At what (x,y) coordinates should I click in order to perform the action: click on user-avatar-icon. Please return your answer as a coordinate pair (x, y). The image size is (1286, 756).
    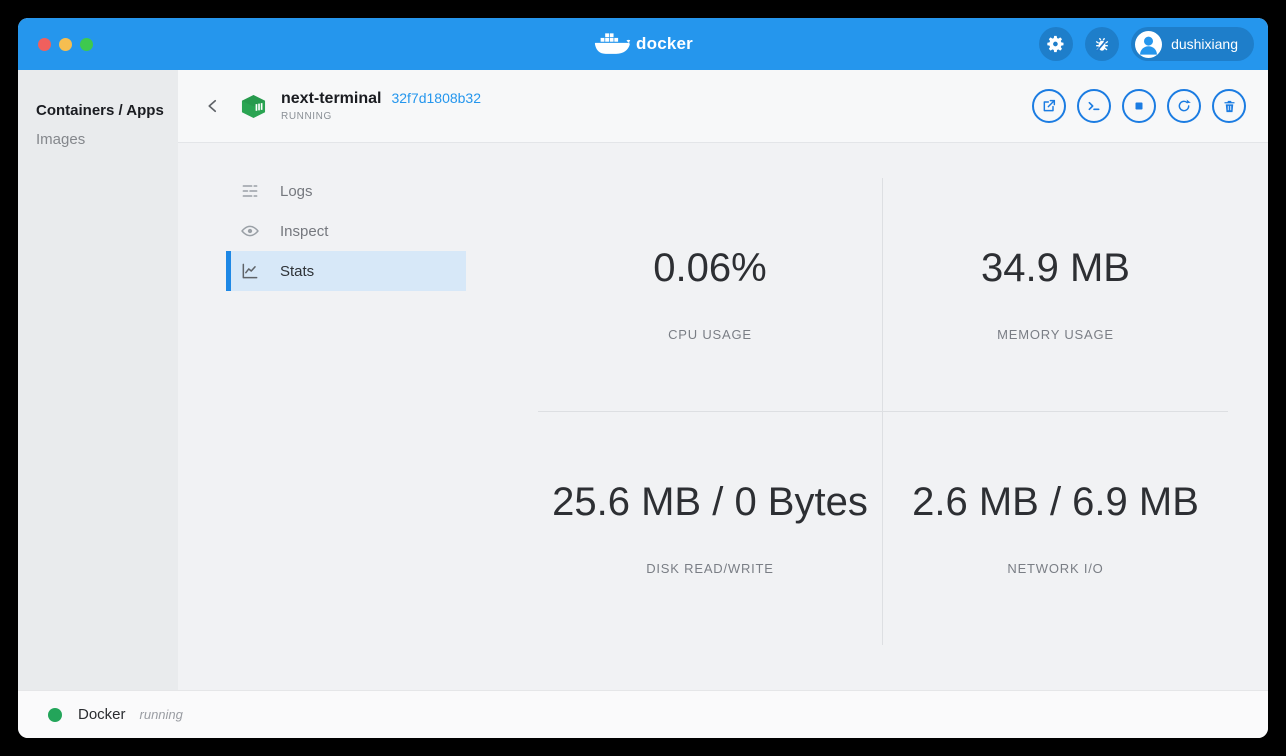
    Looking at the image, I should click on (1149, 44).